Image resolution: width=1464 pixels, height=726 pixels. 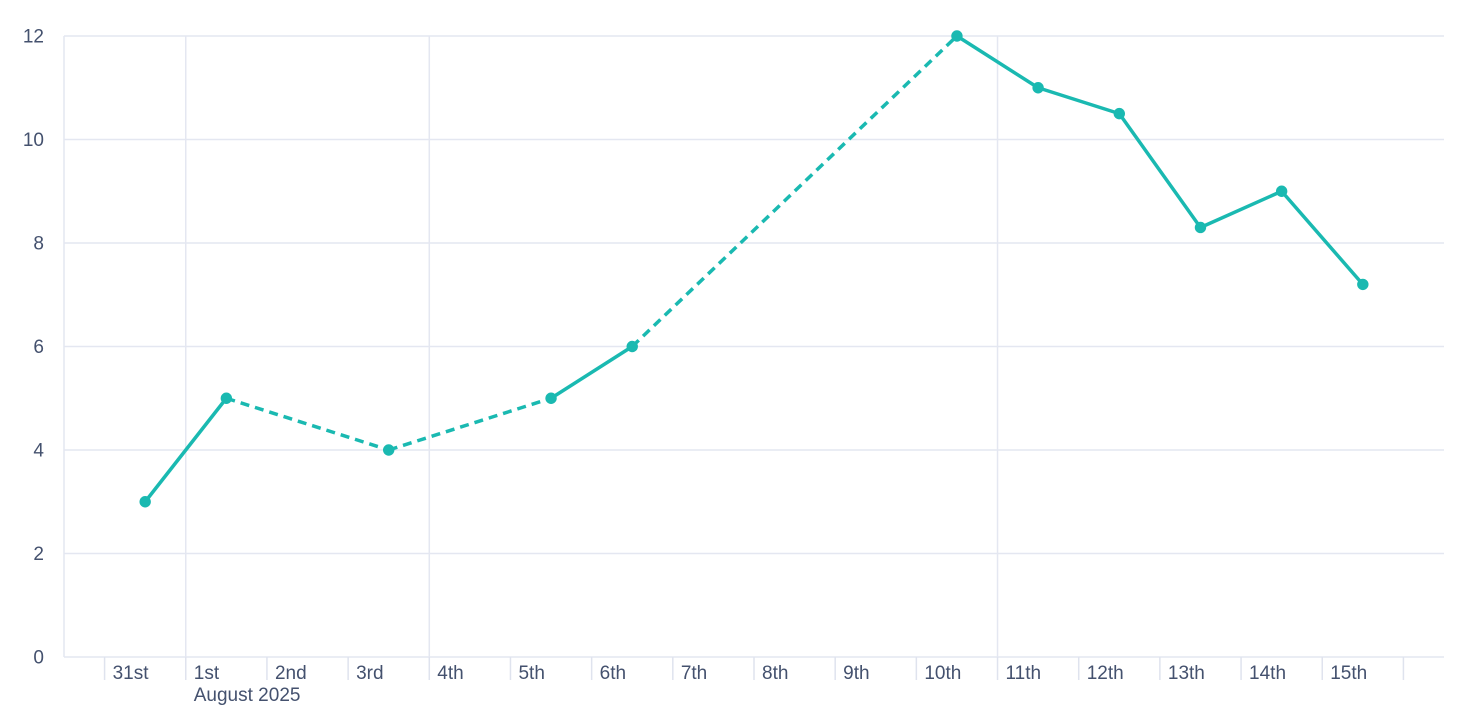 I want to click on x-axis-month-label: August 2025, so click(x=247, y=695).